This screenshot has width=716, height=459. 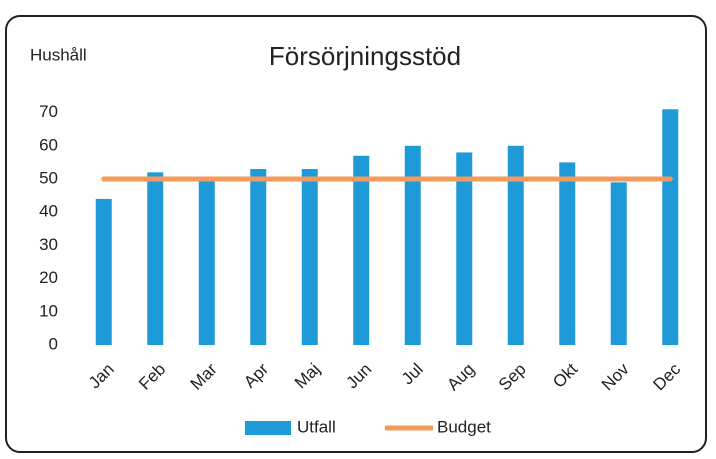 I want to click on y-tick-label: 40, so click(x=48, y=211).